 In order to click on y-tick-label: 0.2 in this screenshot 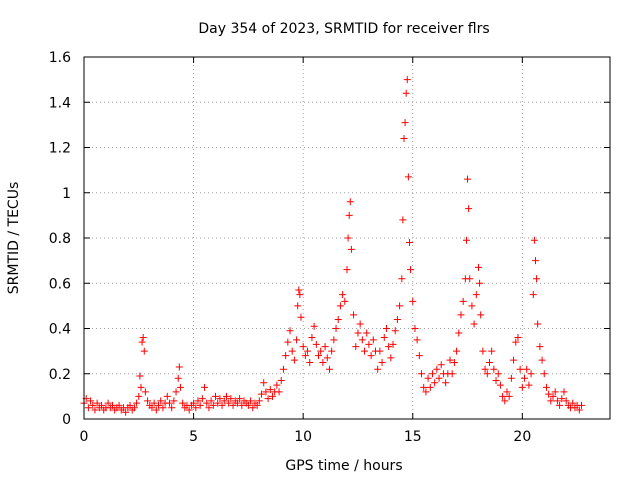, I will do `click(60, 375)`.